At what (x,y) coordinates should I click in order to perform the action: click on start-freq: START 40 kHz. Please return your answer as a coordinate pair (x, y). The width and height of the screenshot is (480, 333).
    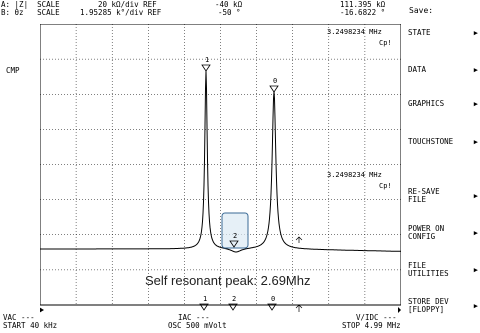
    Looking at the image, I should click on (30, 325).